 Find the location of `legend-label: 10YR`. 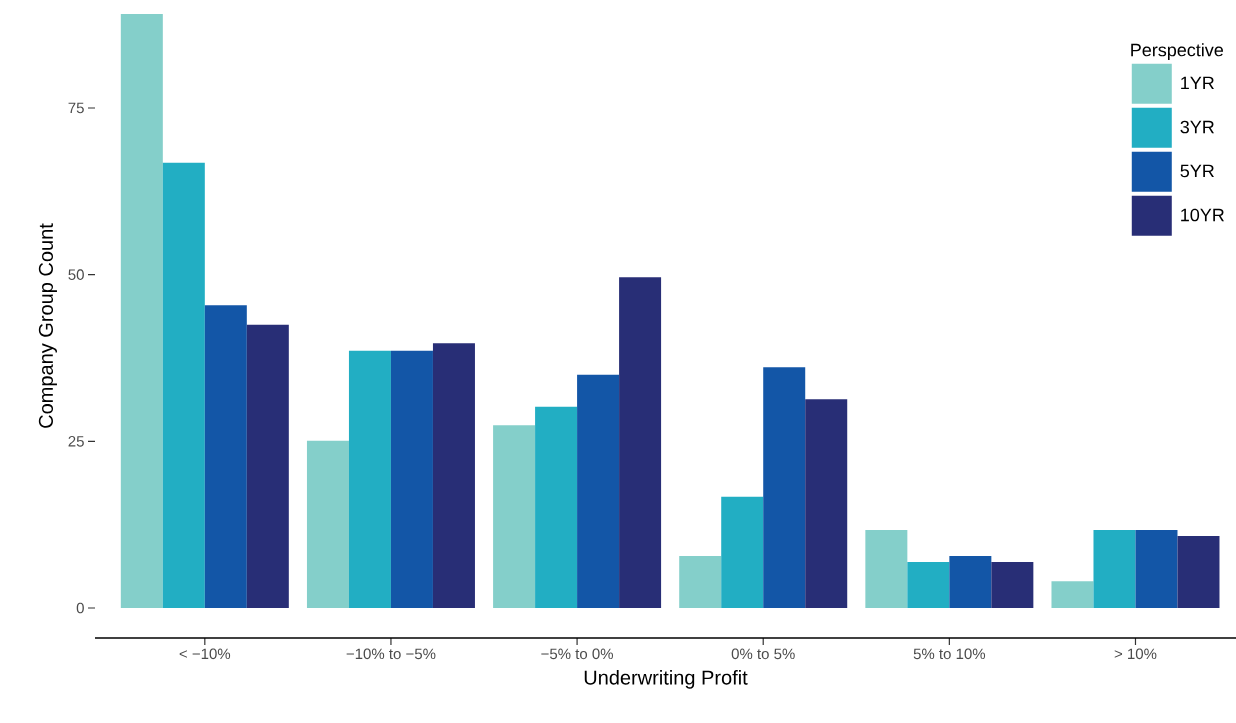

legend-label: 10YR is located at coordinates (1202, 215).